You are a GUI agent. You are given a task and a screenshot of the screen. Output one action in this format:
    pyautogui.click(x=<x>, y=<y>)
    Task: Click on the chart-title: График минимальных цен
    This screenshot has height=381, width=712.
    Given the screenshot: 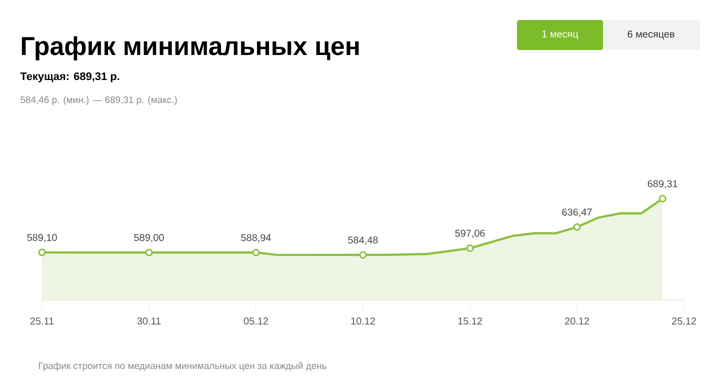 What is the action you would take?
    pyautogui.click(x=190, y=48)
    